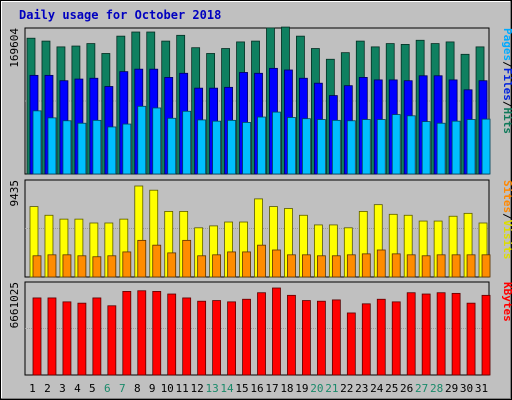 This screenshot has width=512, height=400. Describe the element at coordinates (506, 44) in the screenshot. I see `legend-item-pages: Pages` at that location.